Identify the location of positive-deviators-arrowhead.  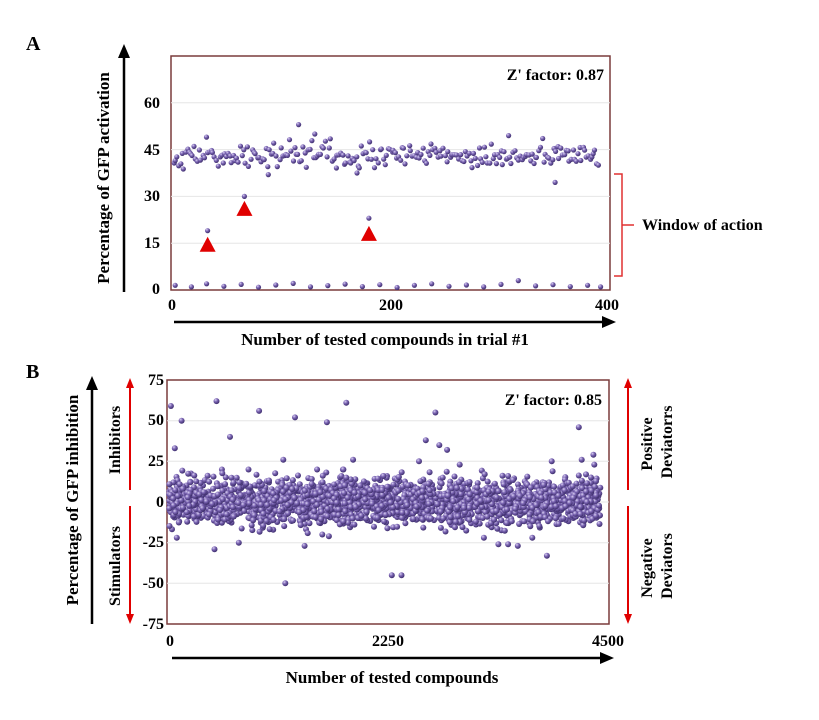
(628, 383).